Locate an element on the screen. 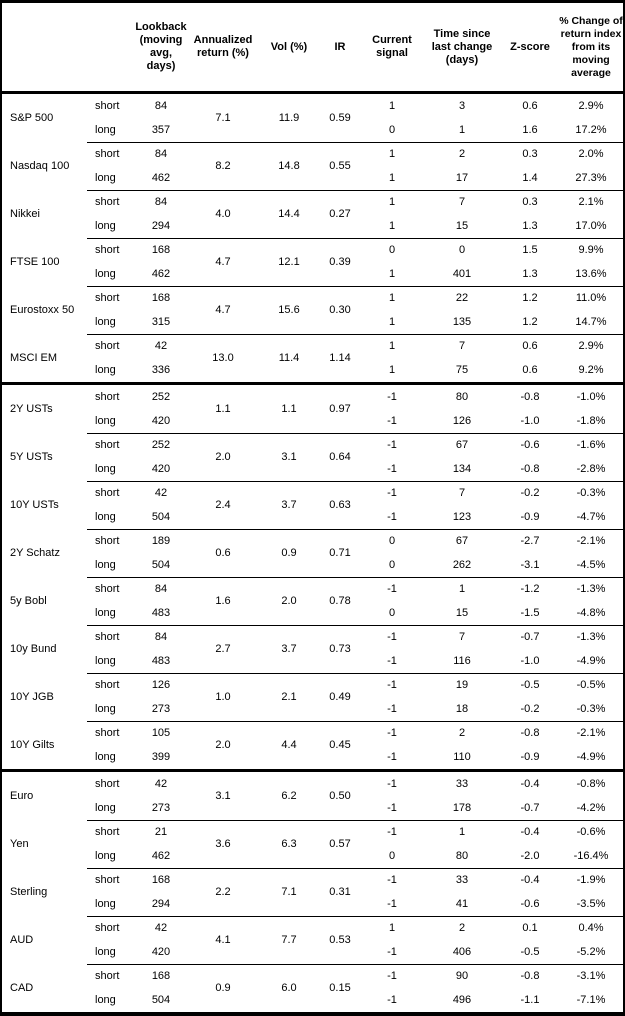  pct-change-value: 9.2% is located at coordinates (591, 369).